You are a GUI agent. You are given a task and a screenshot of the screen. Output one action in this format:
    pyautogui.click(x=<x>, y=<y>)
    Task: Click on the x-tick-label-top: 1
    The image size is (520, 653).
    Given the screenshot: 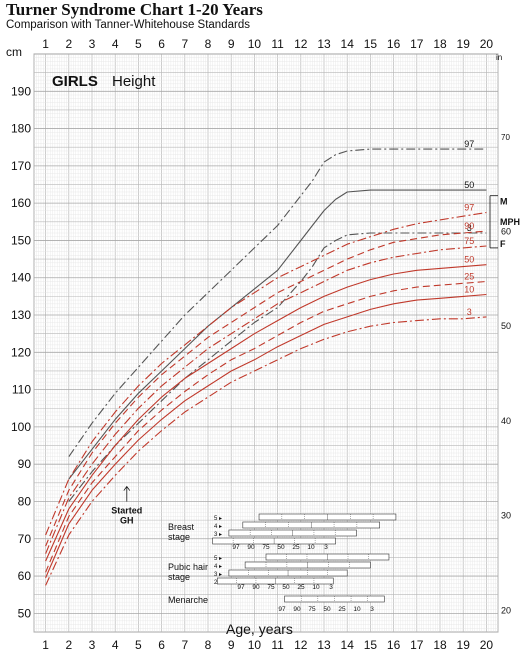 What is the action you would take?
    pyautogui.click(x=45, y=44)
    